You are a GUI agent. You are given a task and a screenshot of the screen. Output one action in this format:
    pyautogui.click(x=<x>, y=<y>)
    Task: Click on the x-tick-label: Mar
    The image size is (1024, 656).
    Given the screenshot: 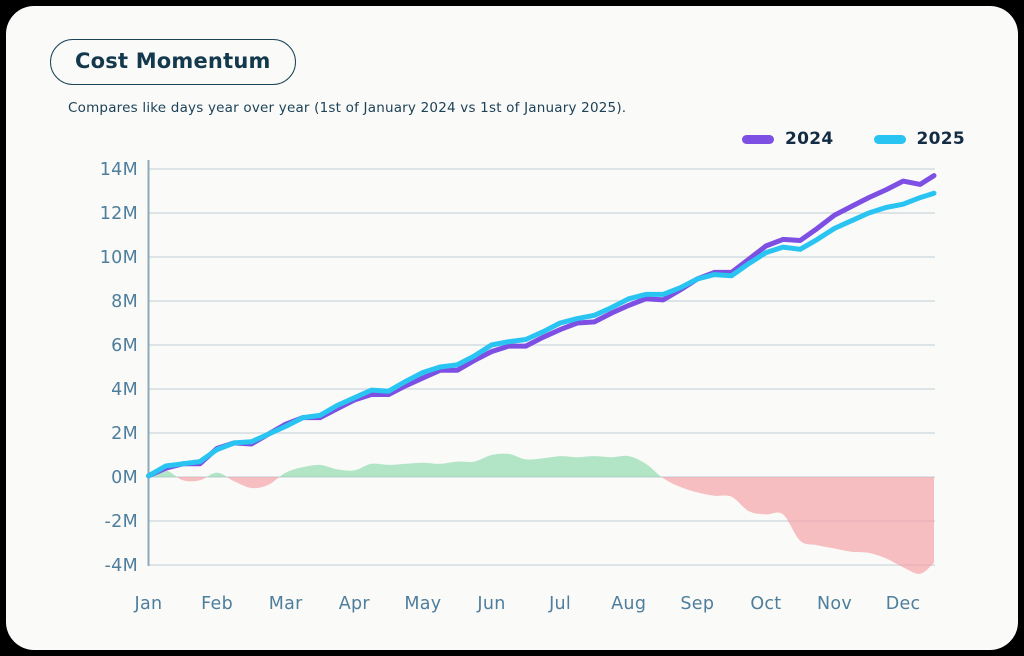 What is the action you would take?
    pyautogui.click(x=286, y=604)
    